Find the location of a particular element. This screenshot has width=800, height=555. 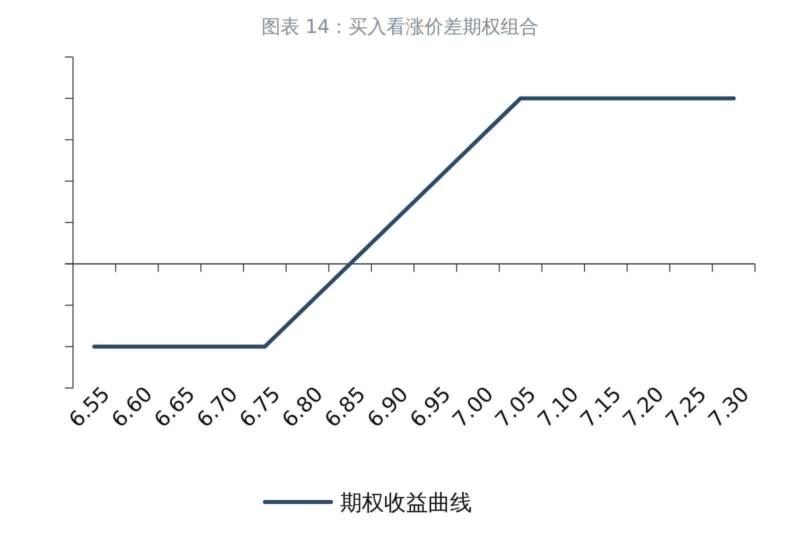

chart-title: 图表 14：买入看涨价差期权组合 is located at coordinates (400, 27).